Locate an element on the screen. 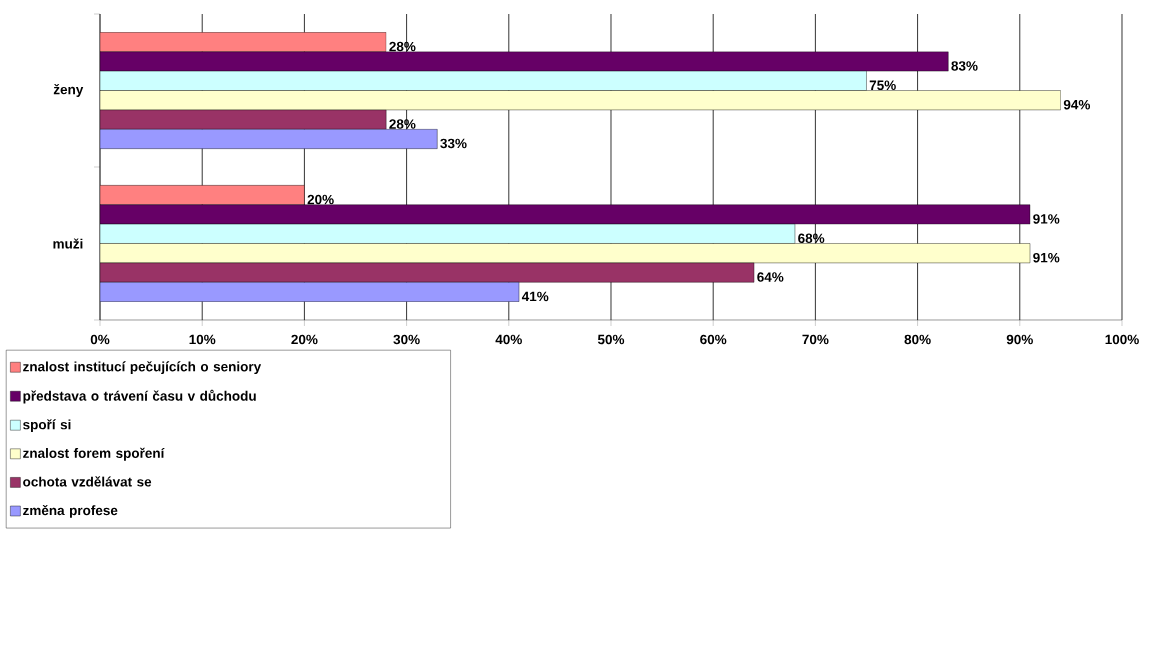 This screenshot has height=653, width=1152. data-label: 75% is located at coordinates (882, 85).